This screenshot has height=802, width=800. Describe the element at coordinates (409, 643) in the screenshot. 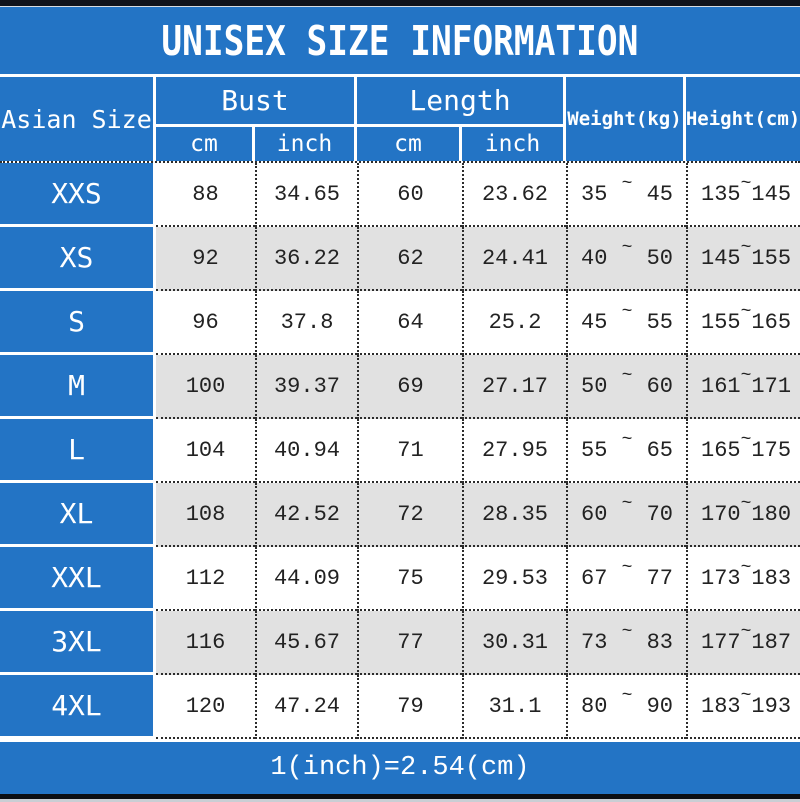

I see `length-cm-value: 77` at that location.